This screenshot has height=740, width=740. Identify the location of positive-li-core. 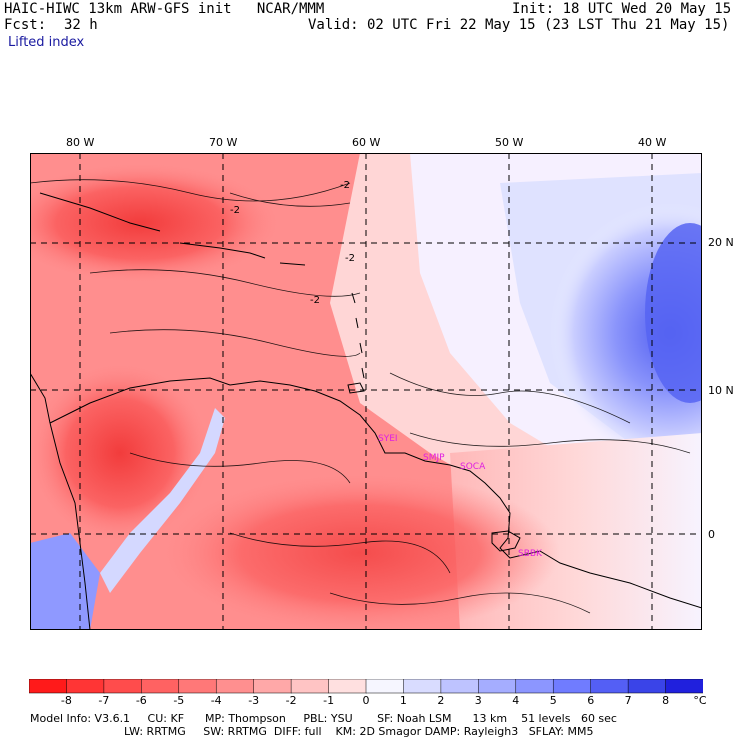
(673, 313).